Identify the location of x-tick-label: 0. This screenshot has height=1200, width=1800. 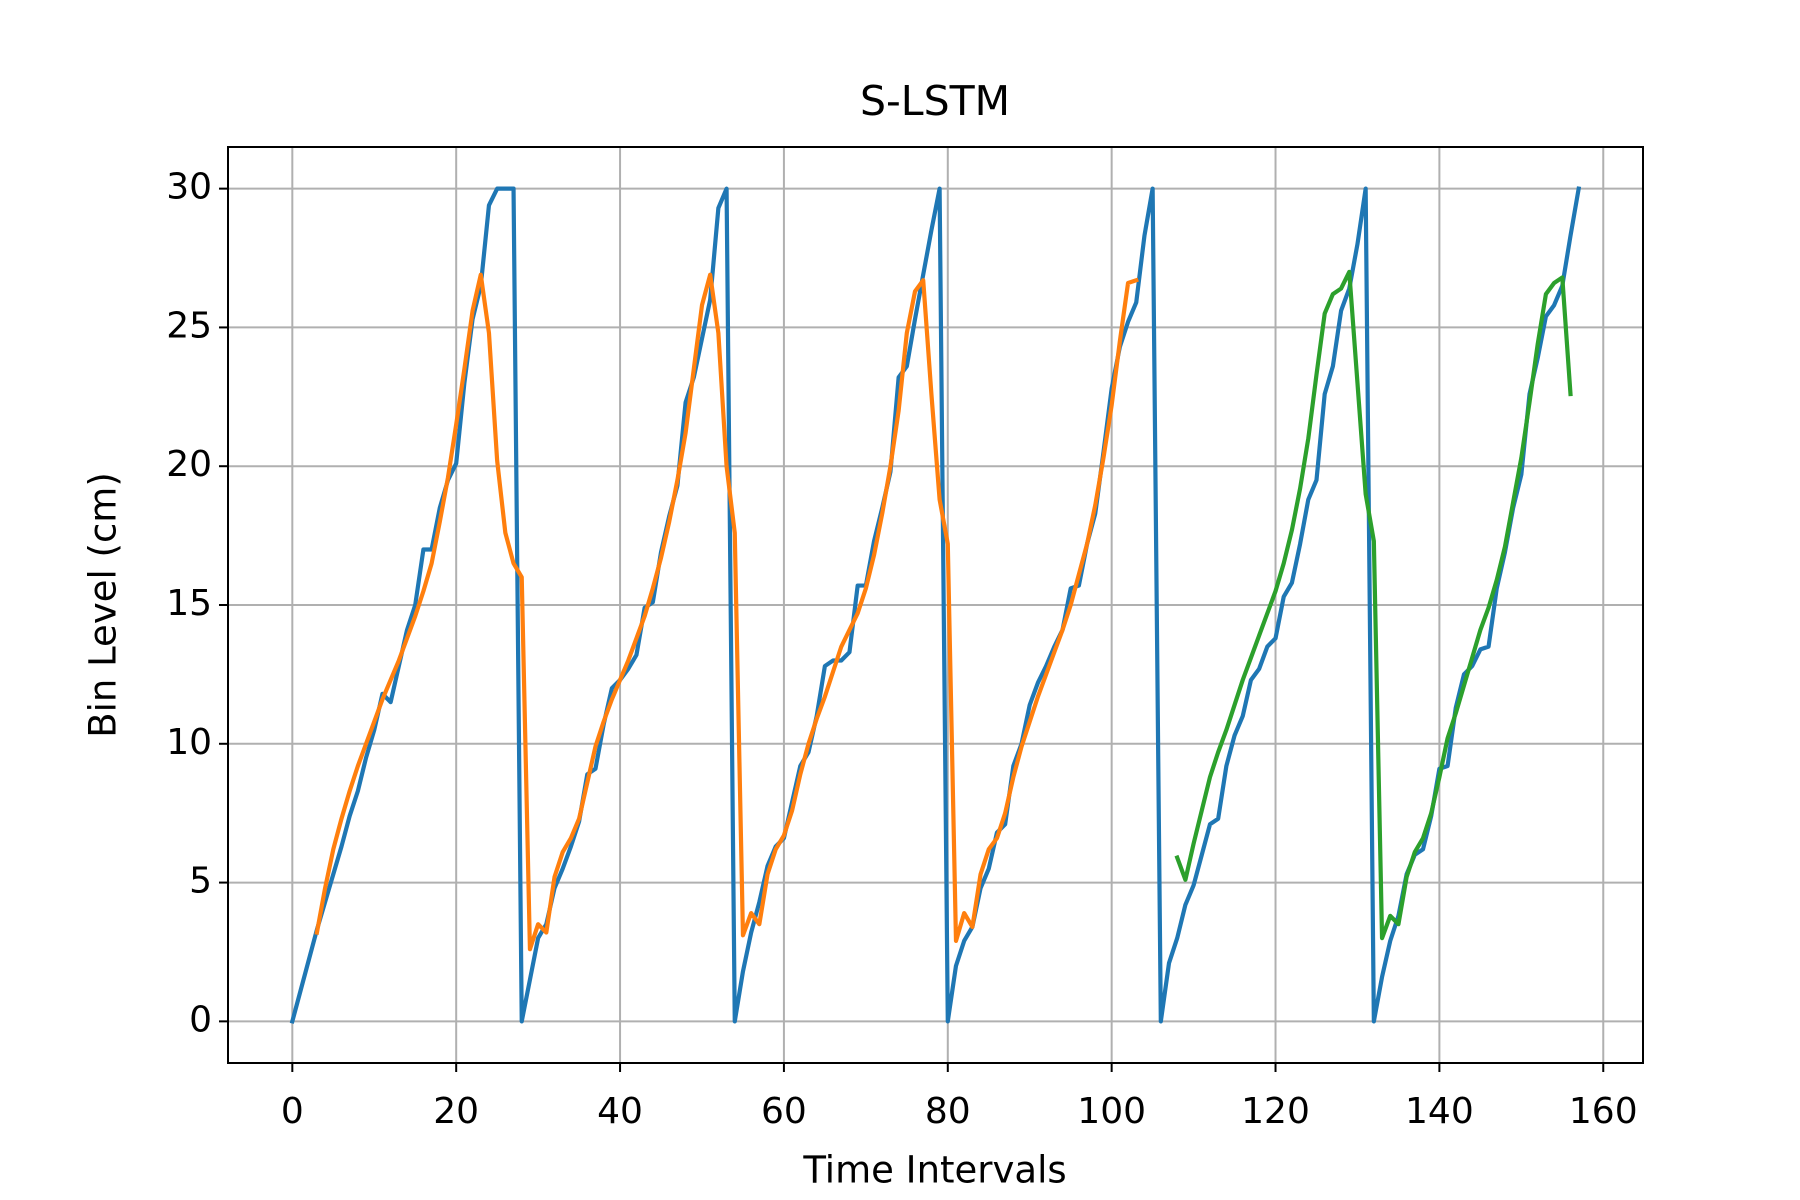
(292, 1111).